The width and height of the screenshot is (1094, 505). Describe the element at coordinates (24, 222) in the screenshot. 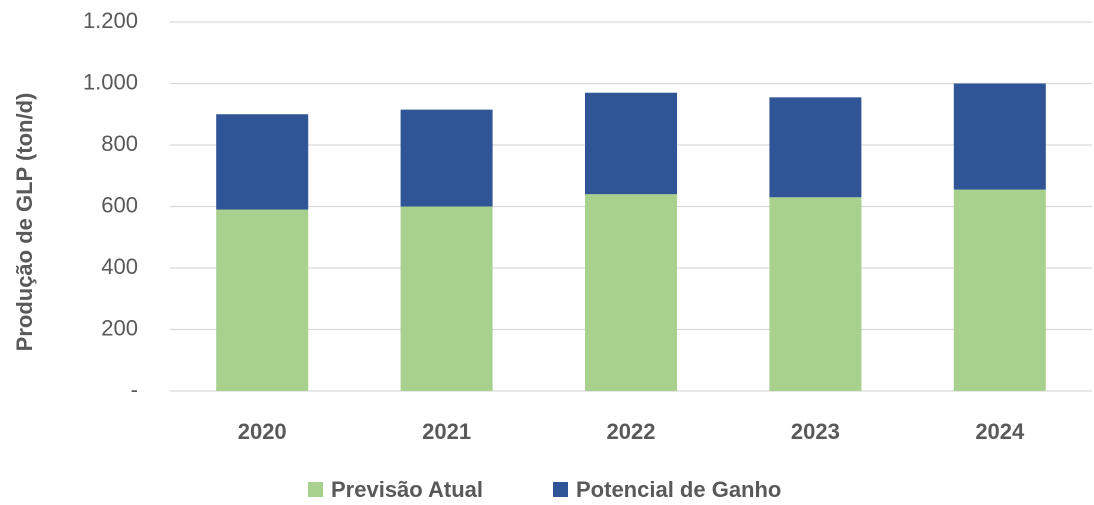

I see `y-axis-title: Produção de GLP (ton/d)` at that location.